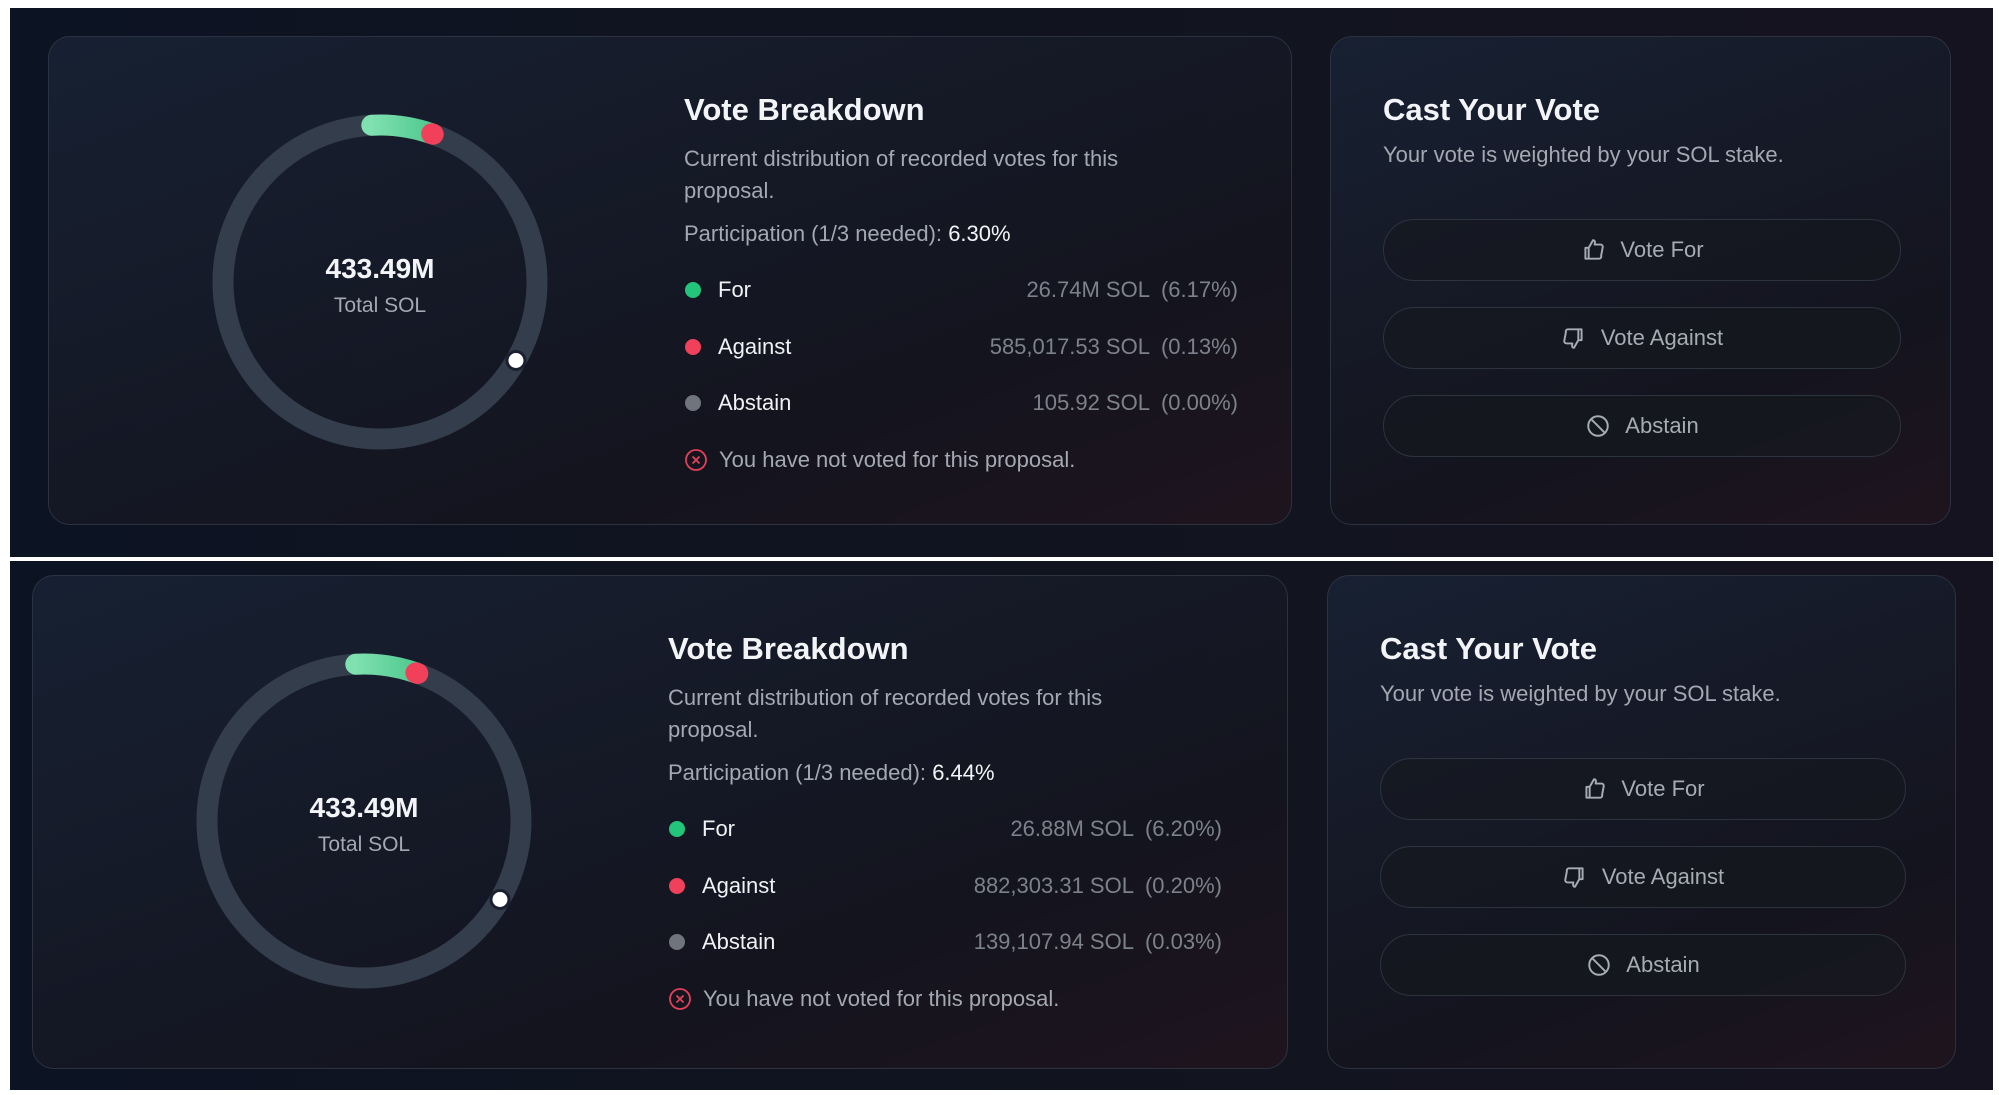 The image size is (1999, 1095). I want to click on row-amount: 26.74M SOL, so click(1088, 289).